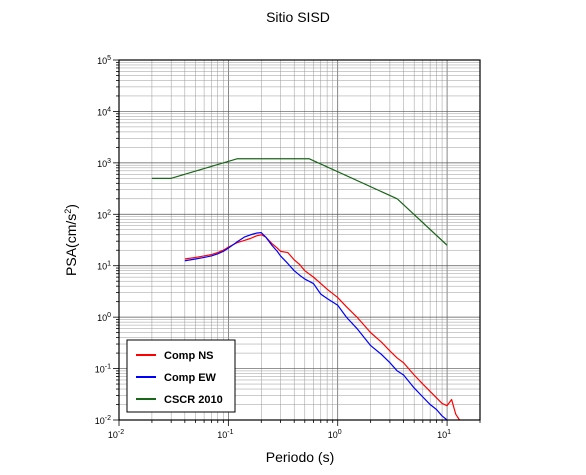 The image size is (586, 475). I want to click on legend-label-cscr-2010: CSCR 2010, so click(193, 400).